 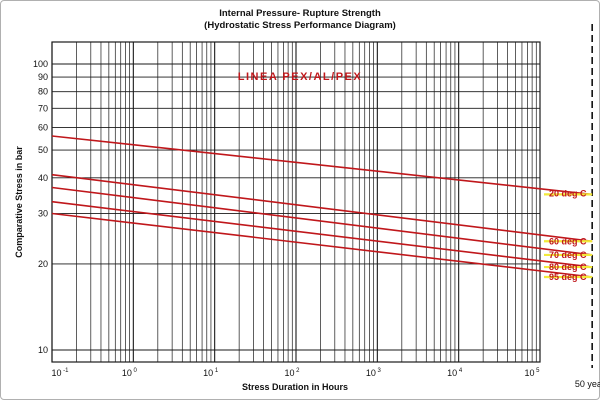 What do you see at coordinates (43, 214) in the screenshot?
I see `y-tick-label: 30` at bounding box center [43, 214].